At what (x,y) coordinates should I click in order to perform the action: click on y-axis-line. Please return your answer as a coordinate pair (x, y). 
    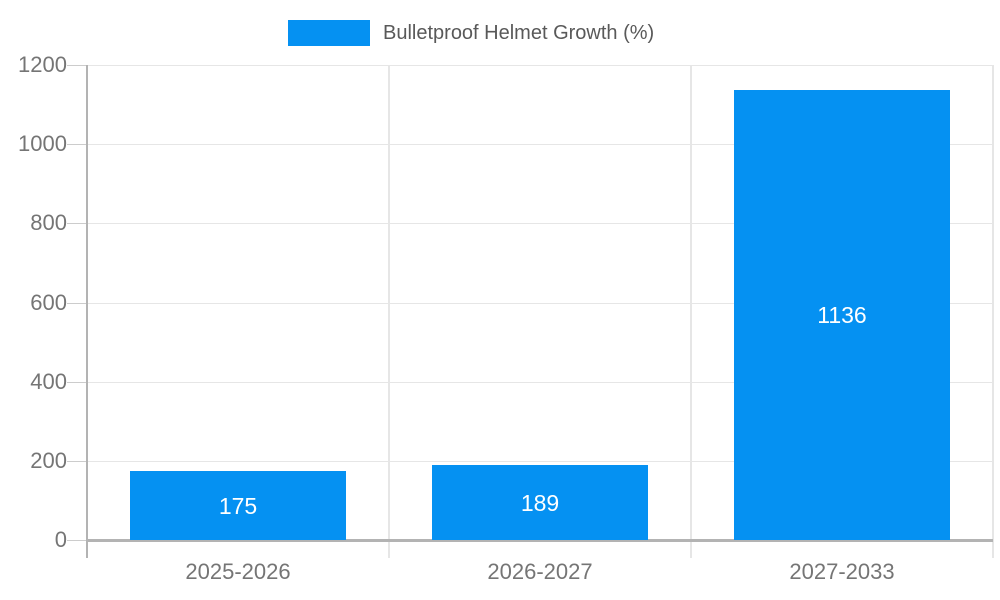
    Looking at the image, I should click on (87, 311).